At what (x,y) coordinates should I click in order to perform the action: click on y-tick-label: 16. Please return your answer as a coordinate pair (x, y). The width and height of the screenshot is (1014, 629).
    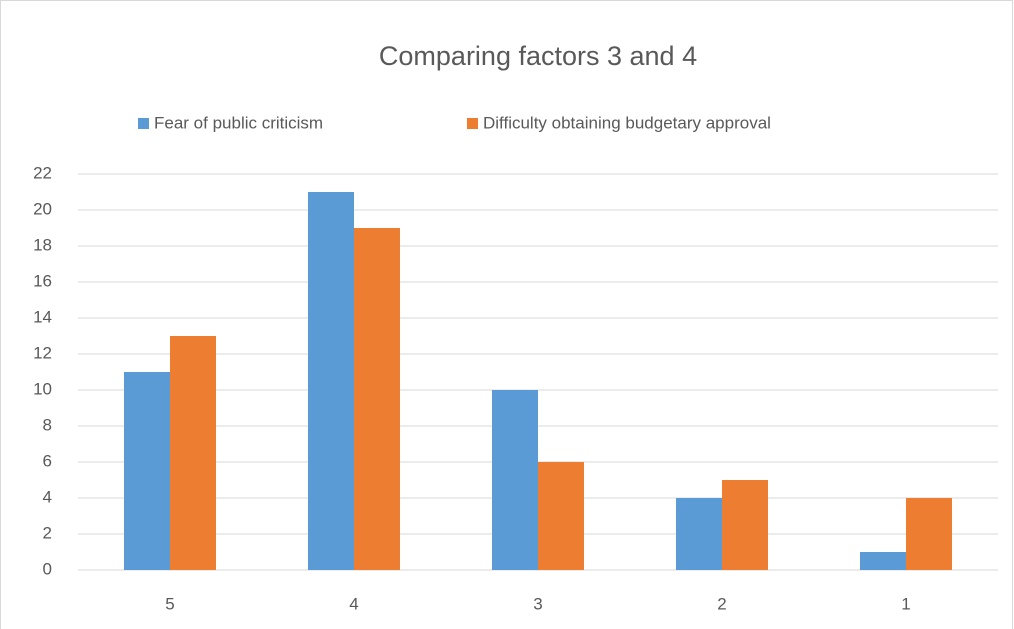
    Looking at the image, I should click on (42, 280).